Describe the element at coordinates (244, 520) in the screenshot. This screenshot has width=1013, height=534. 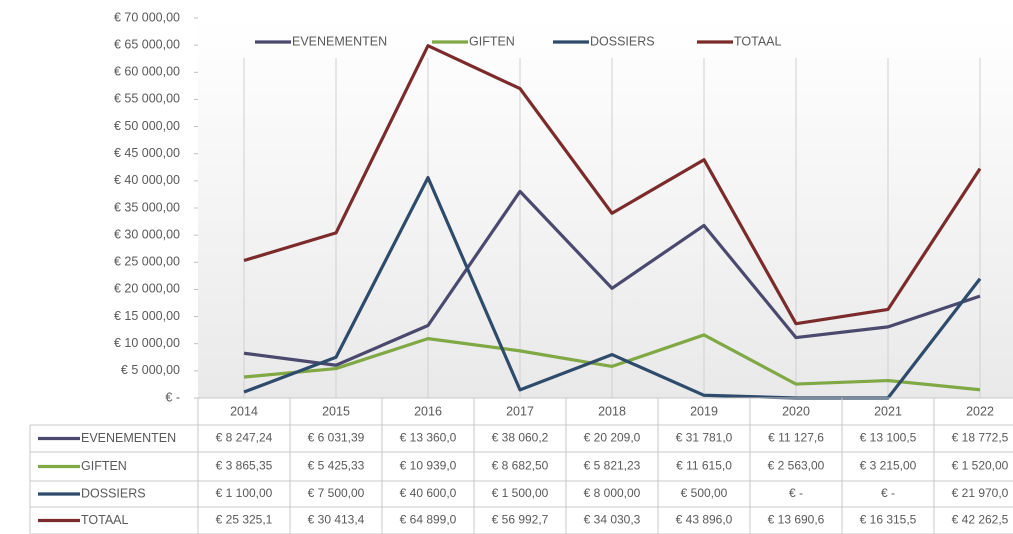
I see `table-cell: € 25 325,1` at that location.